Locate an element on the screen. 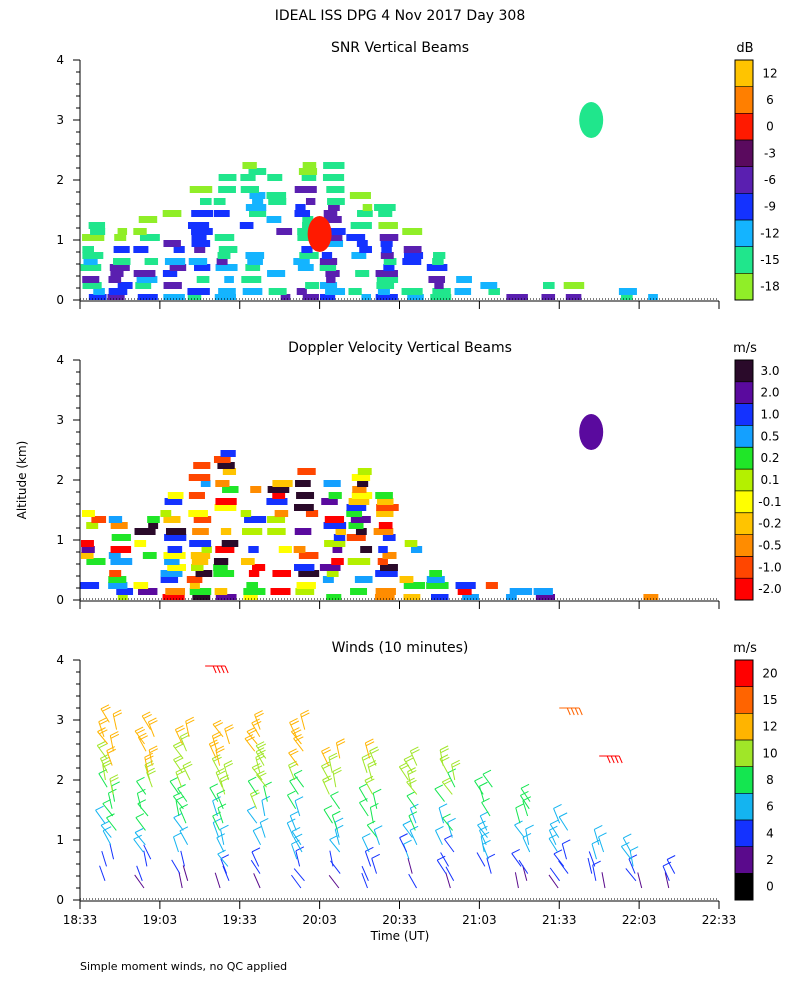 This screenshot has width=800, height=1000. colorbar-tick-label: 8 is located at coordinates (770, 780).